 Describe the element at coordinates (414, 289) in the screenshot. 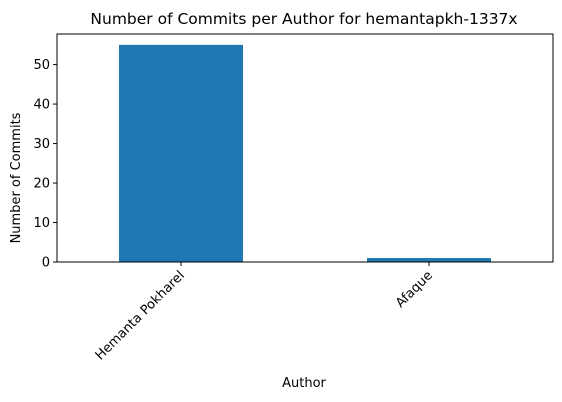

I see `x-tick-label-1: Afaque` at that location.